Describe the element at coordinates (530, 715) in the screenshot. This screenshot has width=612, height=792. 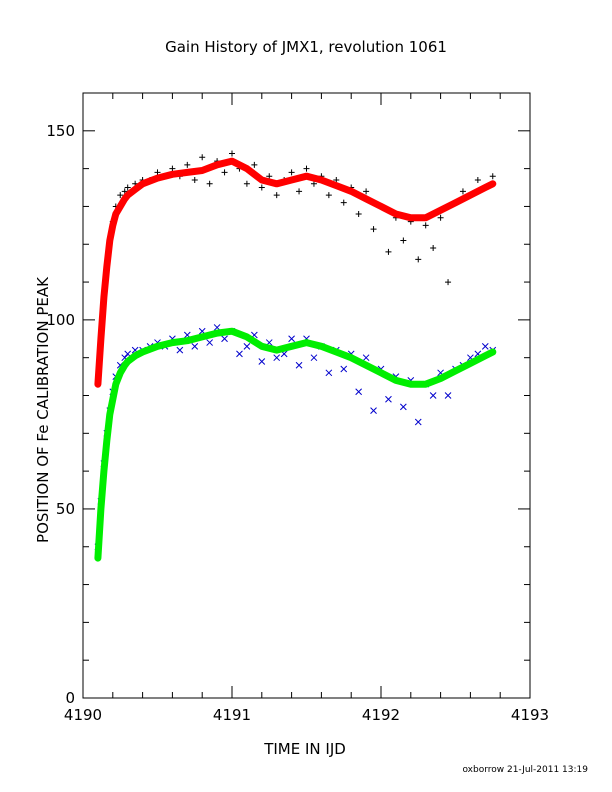
I see `x-tick-label: 4193` at that location.